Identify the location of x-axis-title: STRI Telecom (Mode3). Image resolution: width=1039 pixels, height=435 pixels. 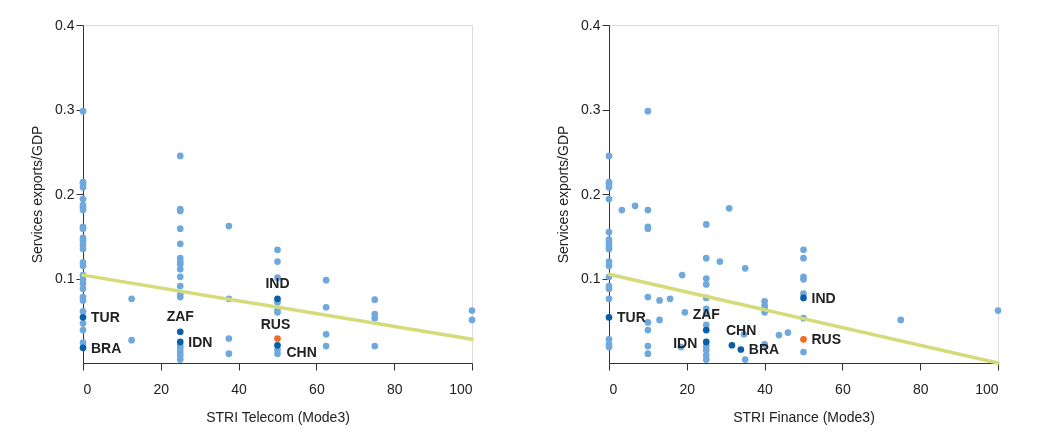
(278, 416).